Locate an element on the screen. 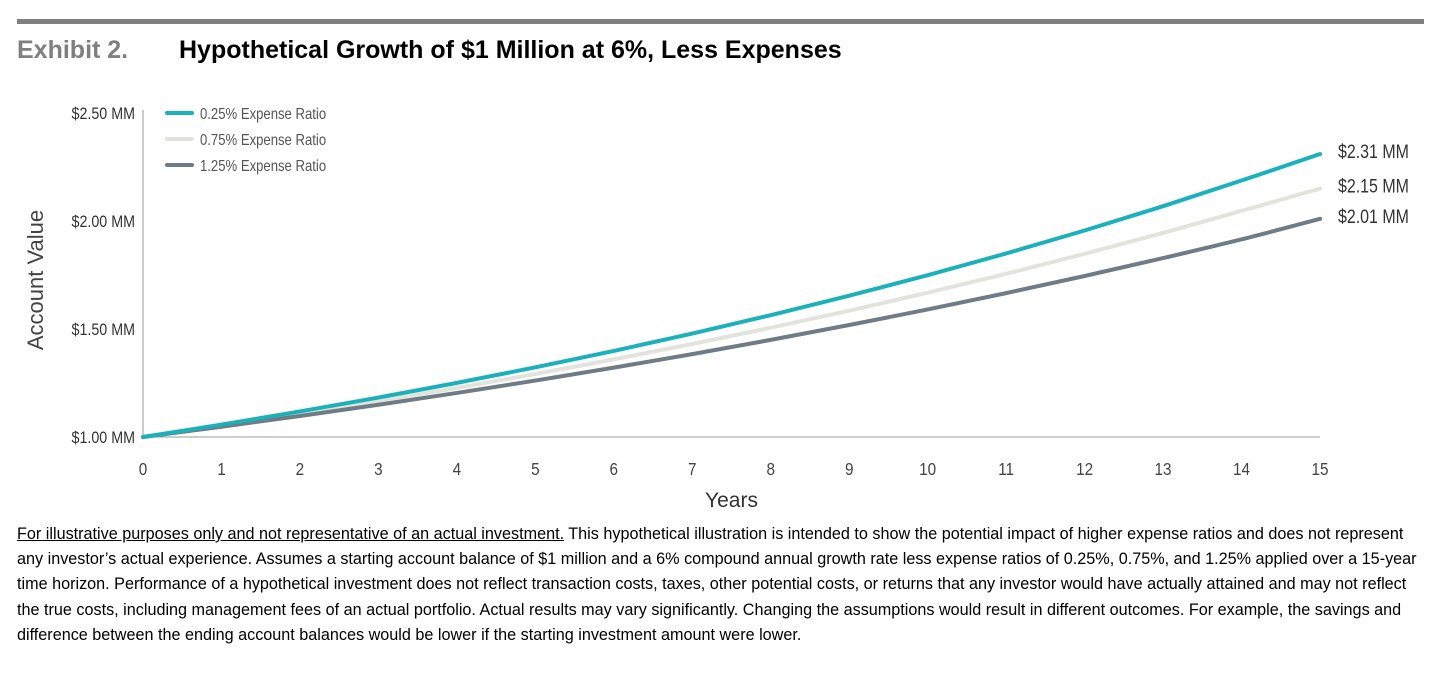  x-tick-label: 6 is located at coordinates (614, 469).